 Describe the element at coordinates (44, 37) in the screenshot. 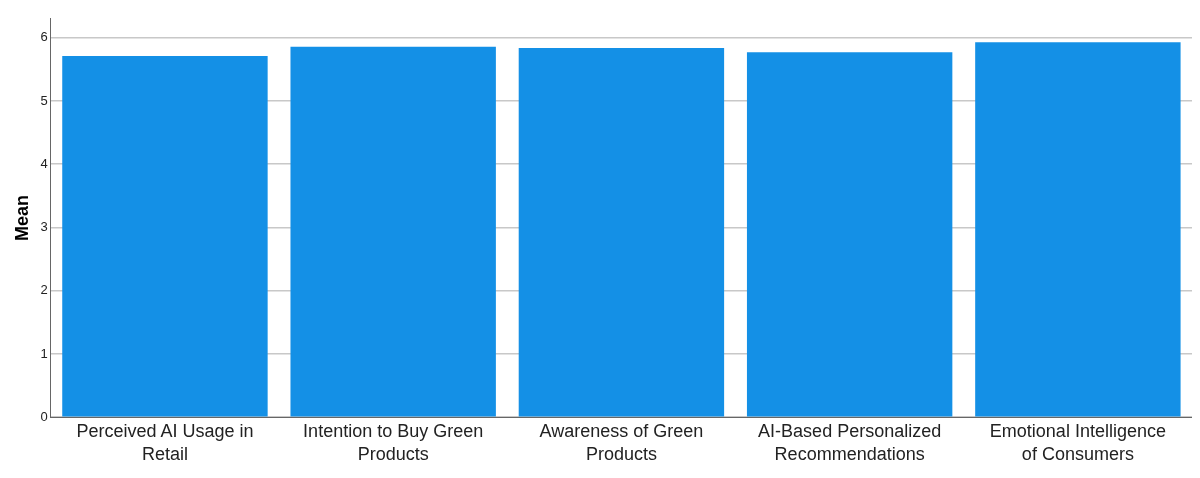

I see `y-tick-label: 6` at that location.